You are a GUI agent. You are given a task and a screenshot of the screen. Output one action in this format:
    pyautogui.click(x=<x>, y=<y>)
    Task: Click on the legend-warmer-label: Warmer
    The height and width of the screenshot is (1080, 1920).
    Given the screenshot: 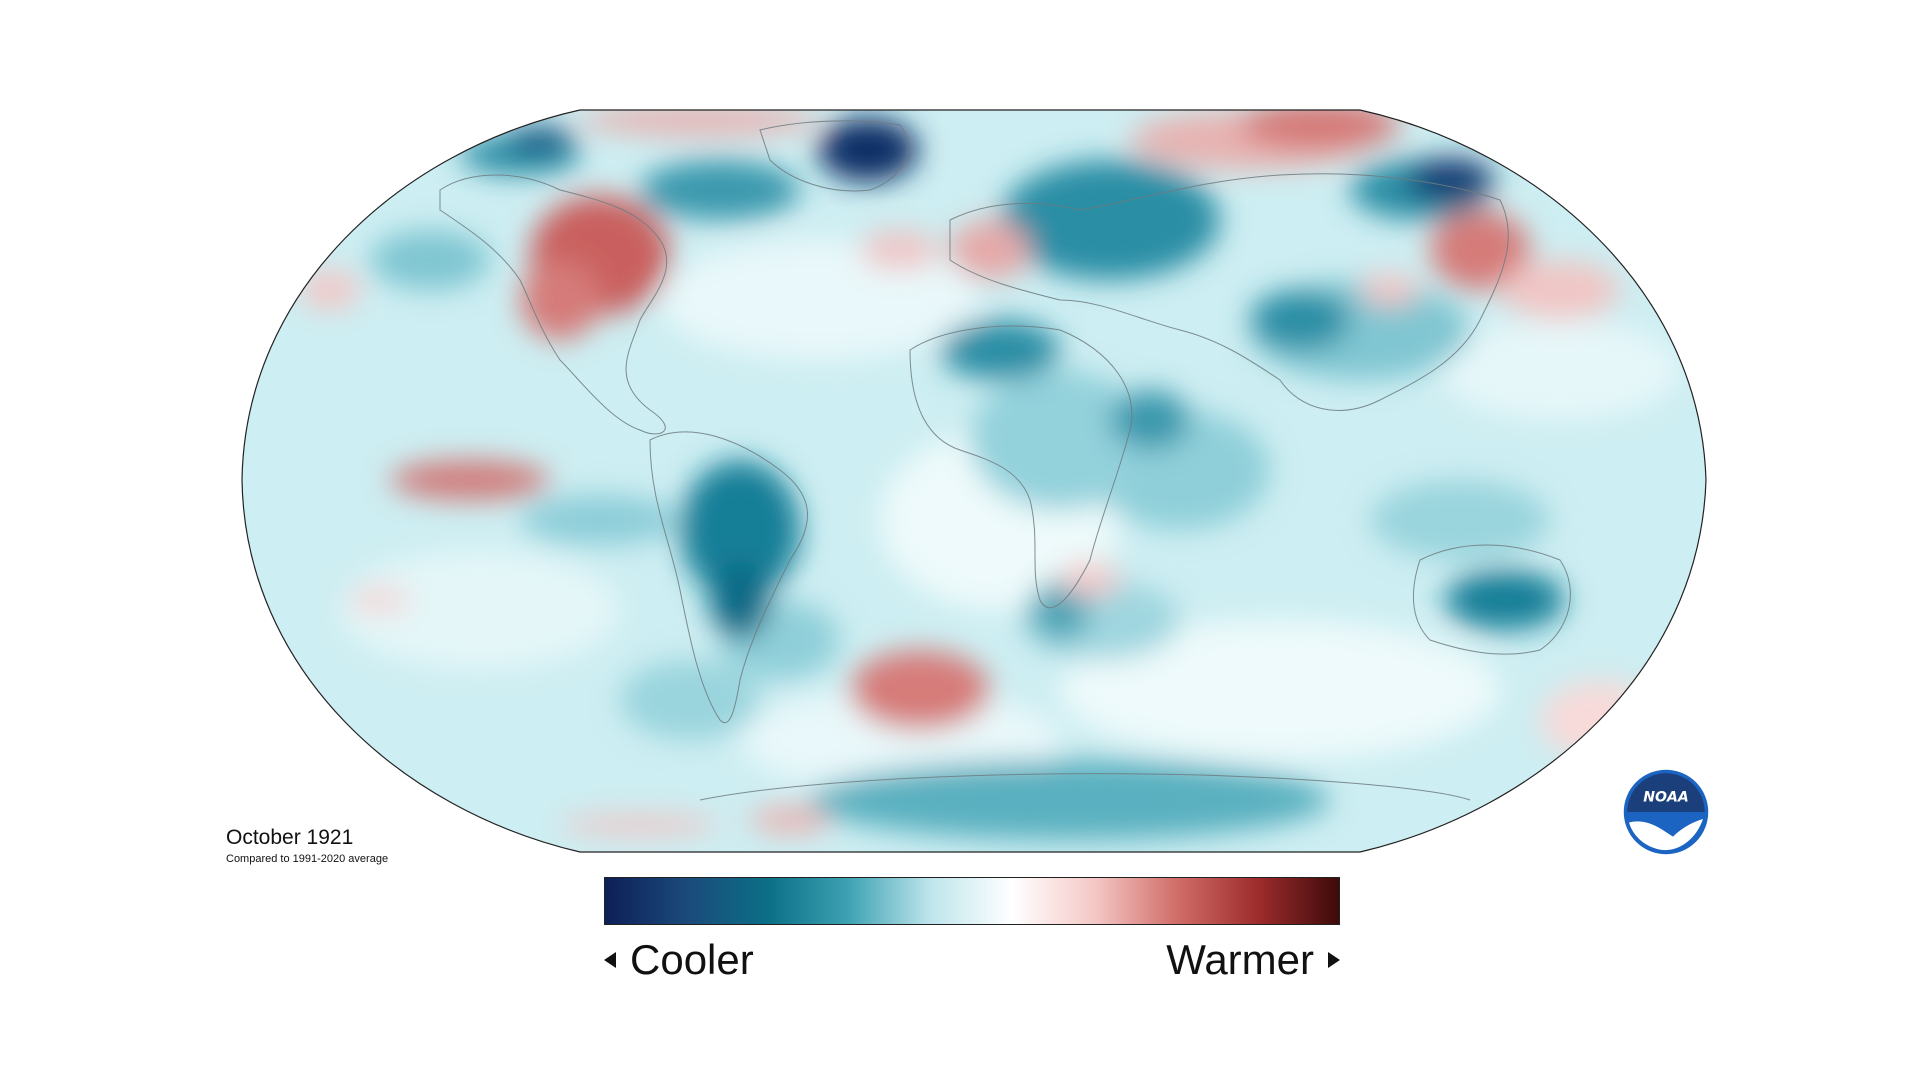 What is the action you would take?
    pyautogui.click(x=1240, y=959)
    